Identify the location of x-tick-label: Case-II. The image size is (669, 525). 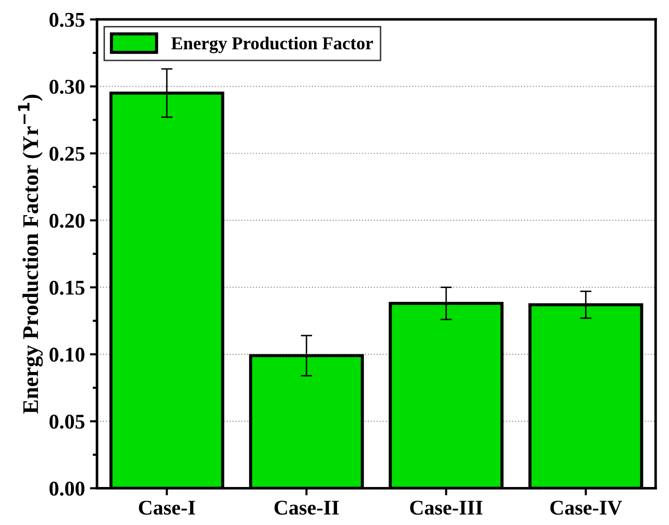
(306, 507).